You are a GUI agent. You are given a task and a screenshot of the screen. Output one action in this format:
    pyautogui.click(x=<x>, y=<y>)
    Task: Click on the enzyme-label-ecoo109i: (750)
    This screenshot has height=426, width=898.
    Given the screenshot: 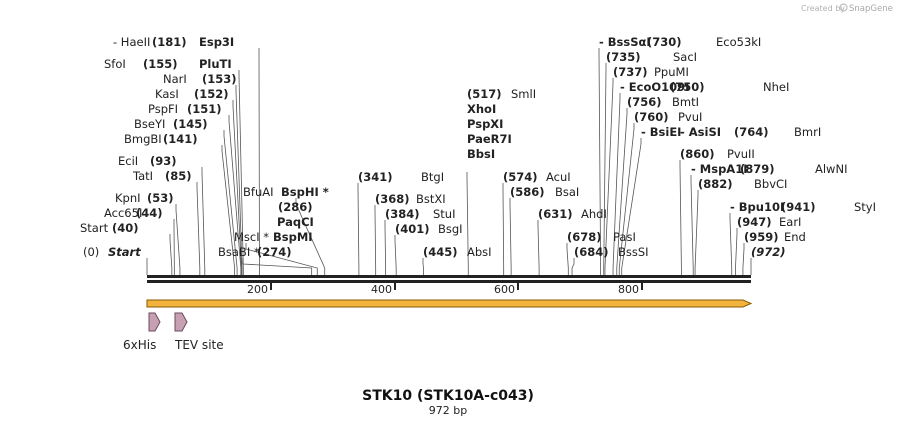 What is the action you would take?
    pyautogui.click(x=687, y=87)
    